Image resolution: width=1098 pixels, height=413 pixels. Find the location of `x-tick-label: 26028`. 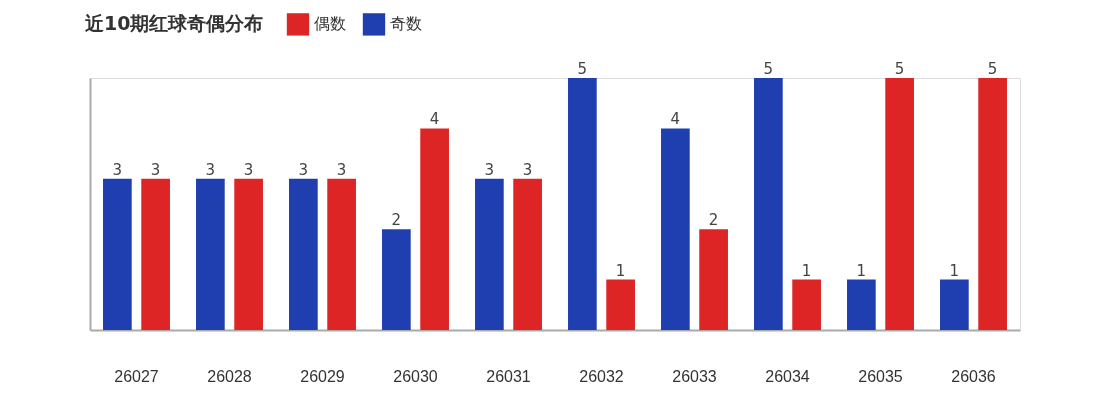

x-tick-label: 26028 is located at coordinates (229, 376).